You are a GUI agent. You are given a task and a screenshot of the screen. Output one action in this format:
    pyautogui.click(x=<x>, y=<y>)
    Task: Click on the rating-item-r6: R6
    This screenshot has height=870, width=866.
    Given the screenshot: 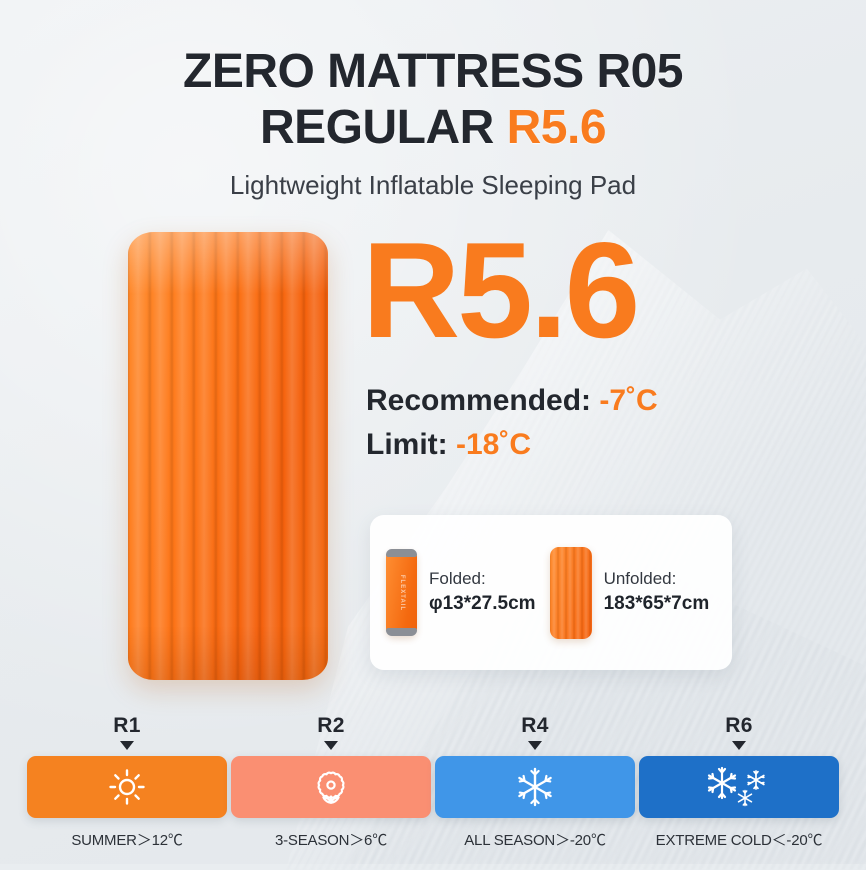 What is the action you would take?
    pyautogui.click(x=739, y=782)
    